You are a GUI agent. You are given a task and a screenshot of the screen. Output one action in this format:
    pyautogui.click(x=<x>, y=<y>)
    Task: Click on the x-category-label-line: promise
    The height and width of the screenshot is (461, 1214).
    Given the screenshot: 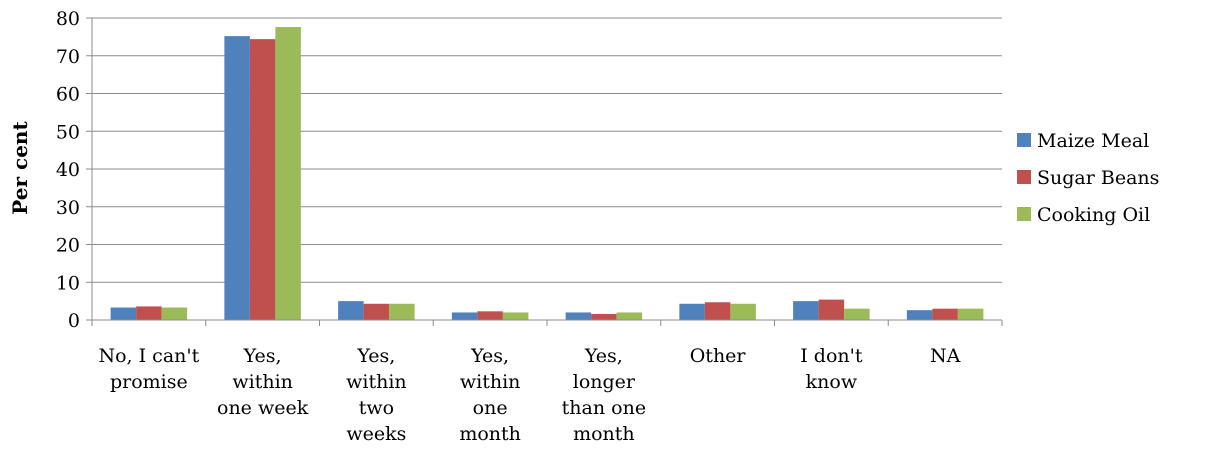 What is the action you would take?
    pyautogui.click(x=149, y=382)
    